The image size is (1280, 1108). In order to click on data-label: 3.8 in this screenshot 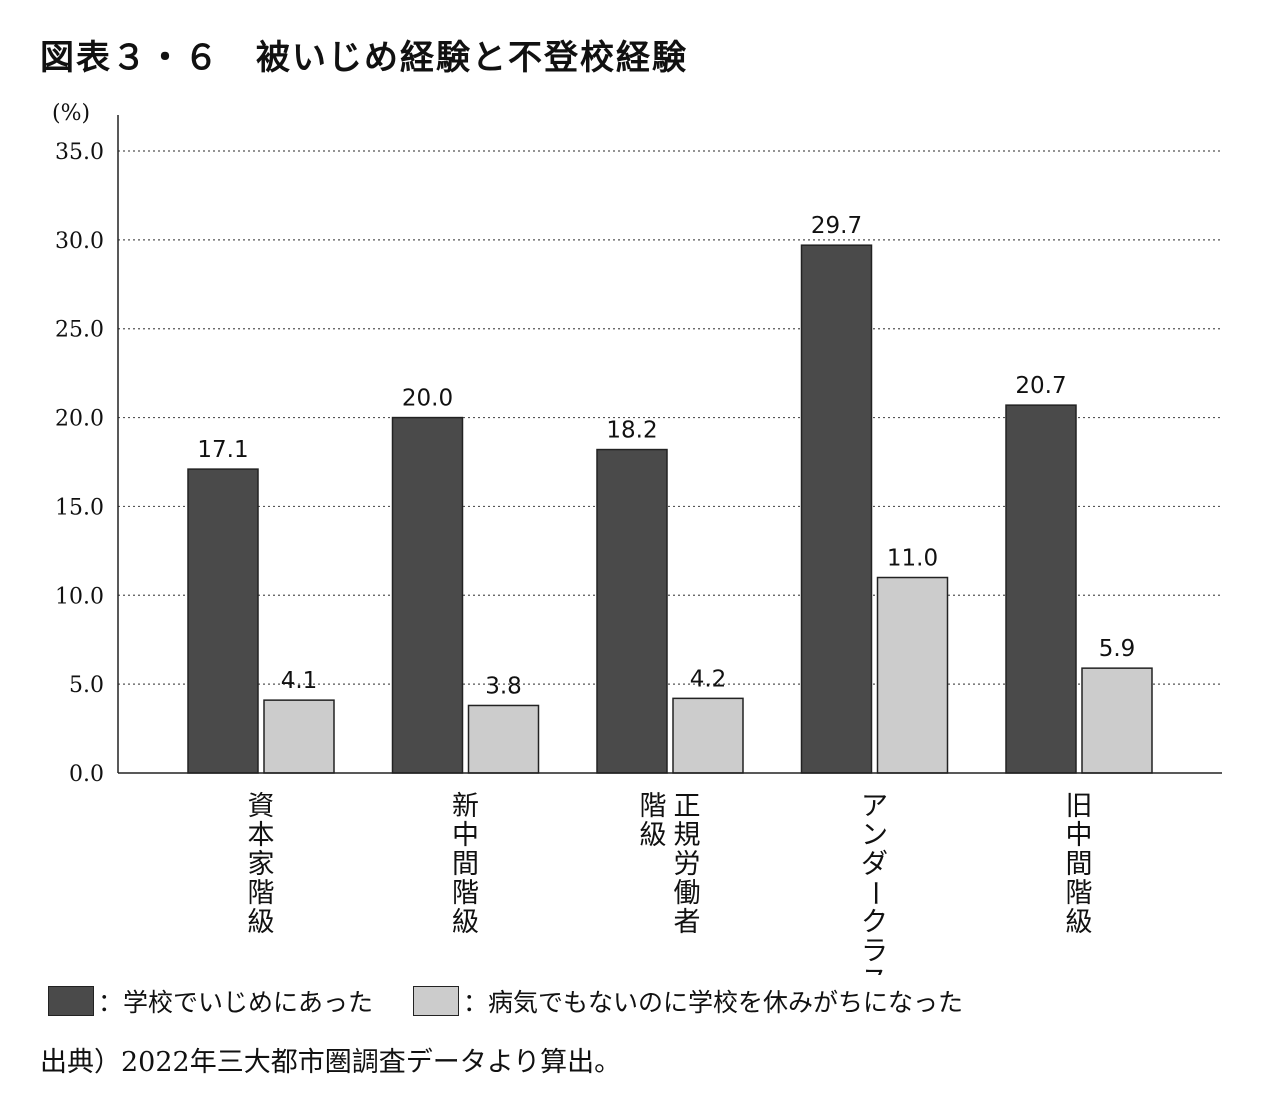, I will do `click(503, 686)`.